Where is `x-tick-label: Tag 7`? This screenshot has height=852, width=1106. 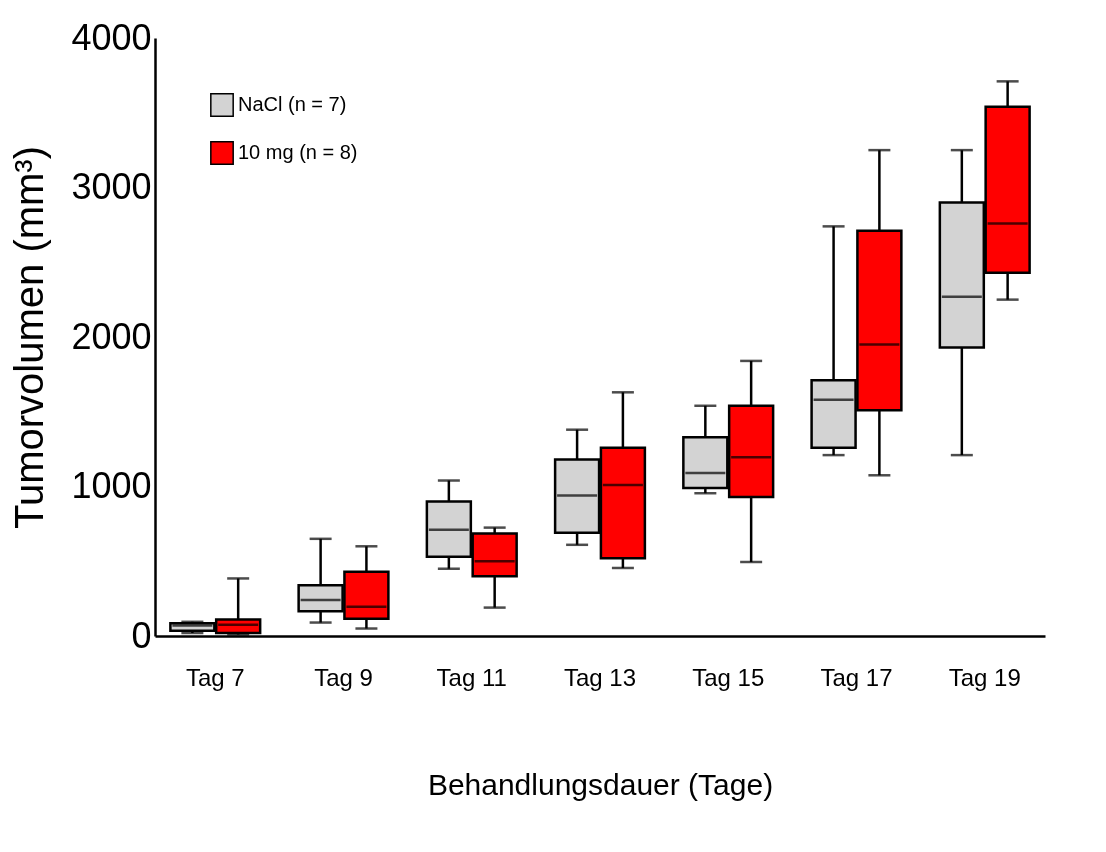 x-tick-label: Tag 7 is located at coordinates (215, 677).